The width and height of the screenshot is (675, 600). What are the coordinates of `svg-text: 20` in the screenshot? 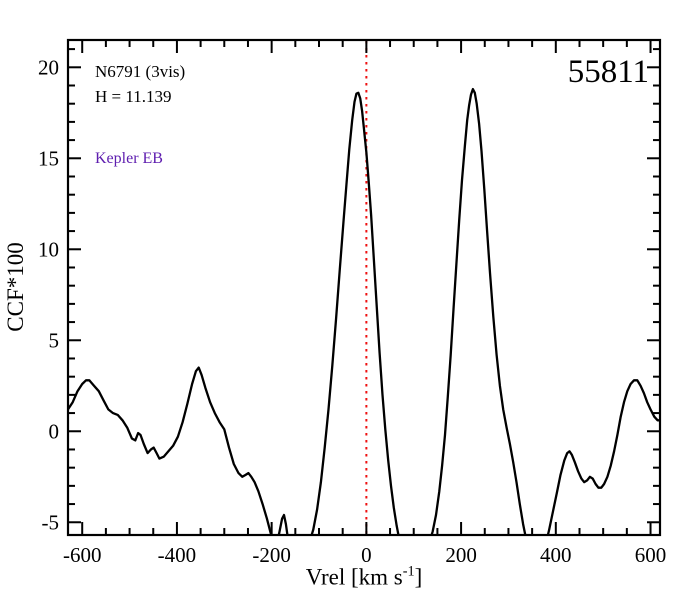 It's located at (48, 67).